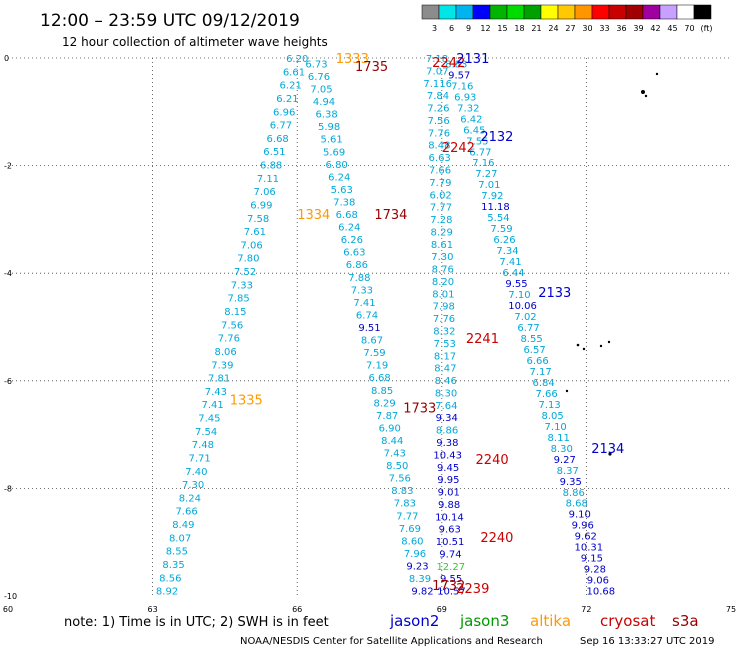  I want to click on swh-color-legend: 3 6 9 12 15 18 21 24 27 30 33 36 39 42 45 70 (ft), so click(567, 18).